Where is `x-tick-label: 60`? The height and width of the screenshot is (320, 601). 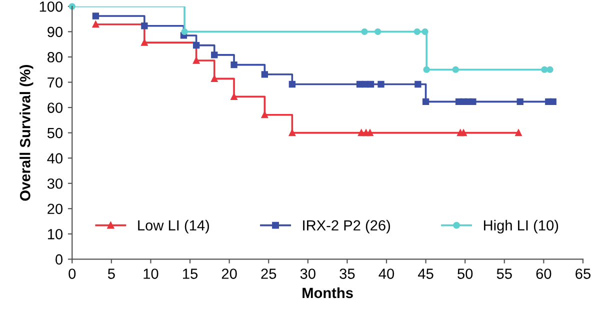 x-tick-label: 60 is located at coordinates (544, 273).